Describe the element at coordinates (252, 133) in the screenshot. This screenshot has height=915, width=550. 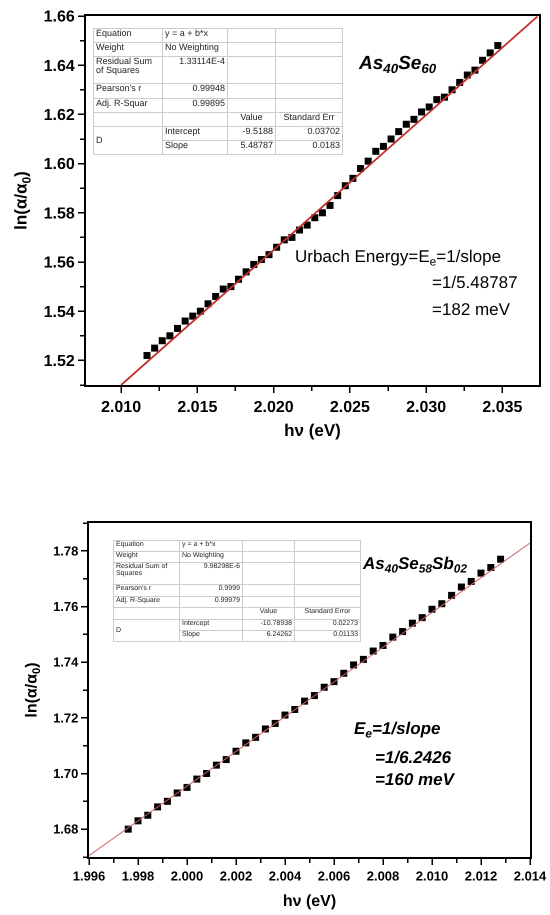
I see `annotation: -9.5188` at that location.